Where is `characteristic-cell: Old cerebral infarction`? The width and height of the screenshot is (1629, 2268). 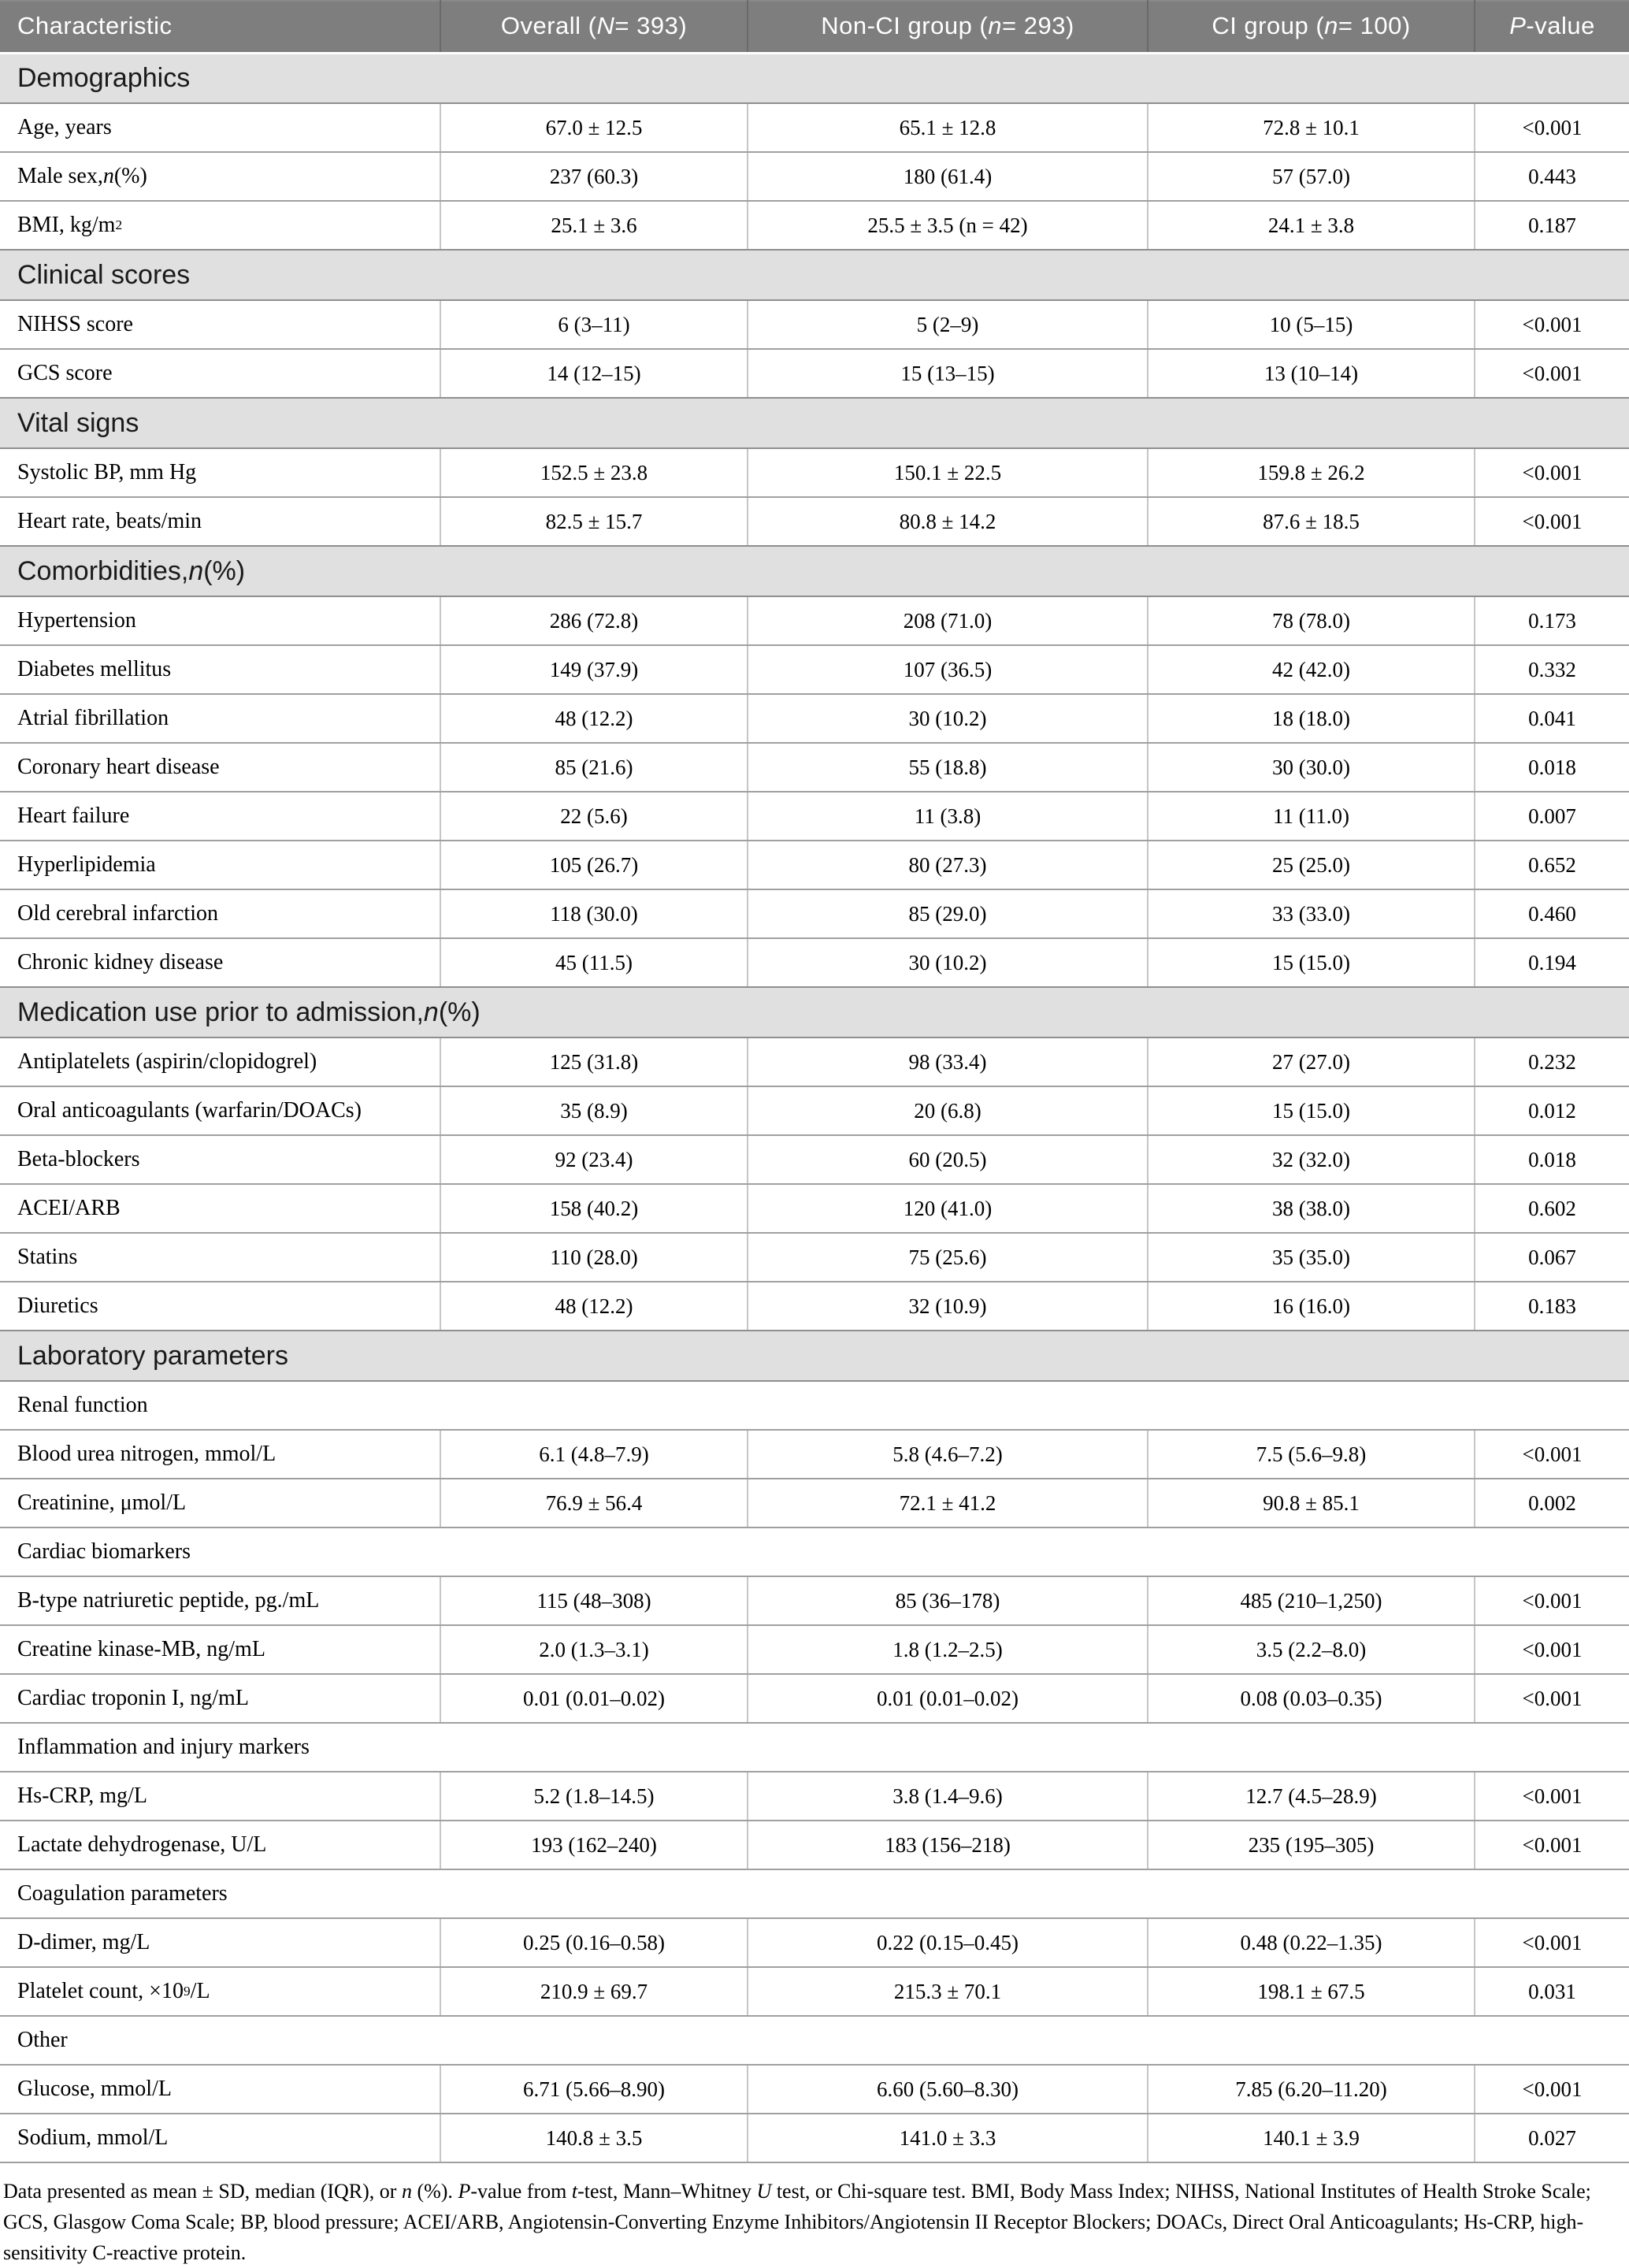 characteristic-cell: Old cerebral infarction is located at coordinates (117, 913).